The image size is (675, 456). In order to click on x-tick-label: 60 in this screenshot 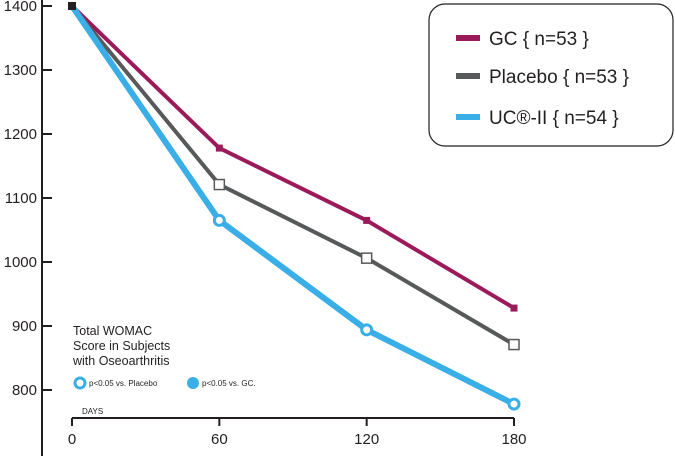, I will do `click(219, 439)`.